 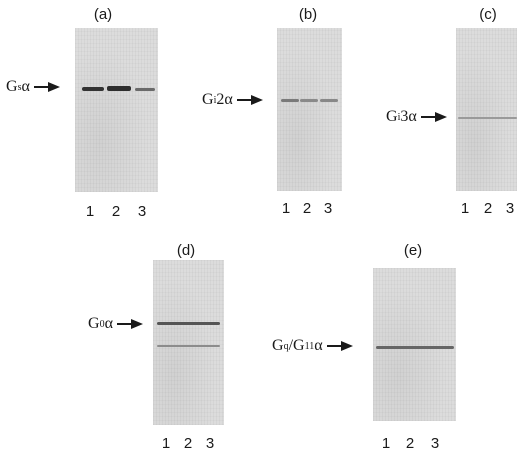 I want to click on panel-a-protein-sub: s, so click(x=19, y=87).